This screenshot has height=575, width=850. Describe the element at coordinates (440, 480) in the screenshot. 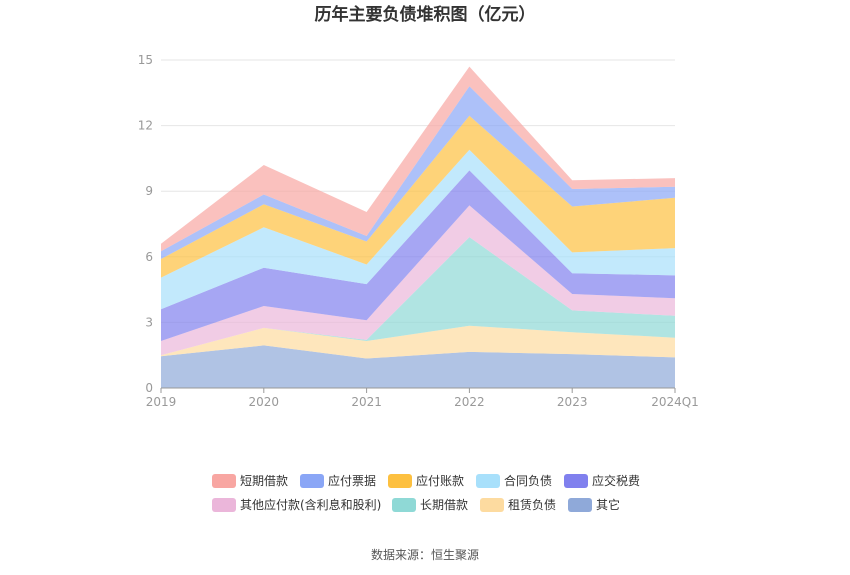

I see `legend-label: 应付账款` at that location.